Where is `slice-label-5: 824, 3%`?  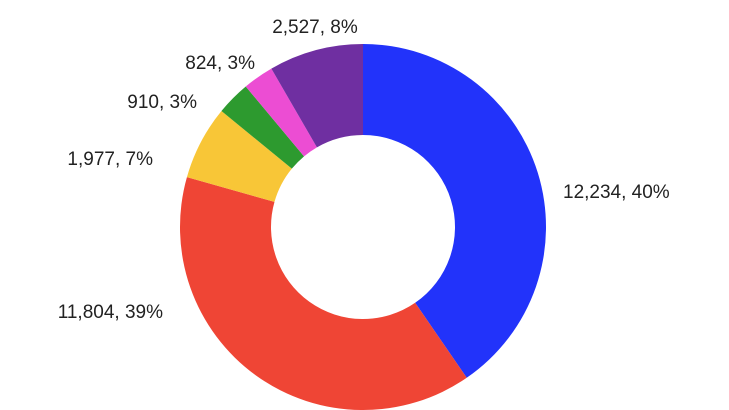 slice-label-5: 824, 3% is located at coordinates (220, 63).